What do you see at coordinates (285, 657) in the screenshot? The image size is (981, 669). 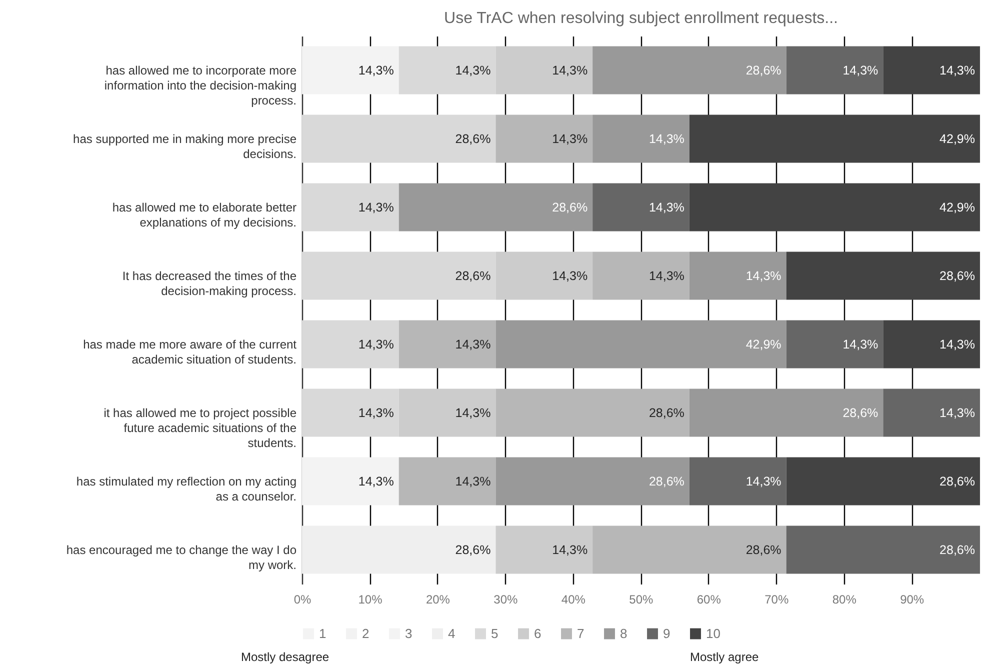 I see `text: Mostly desagree` at bounding box center [285, 657].